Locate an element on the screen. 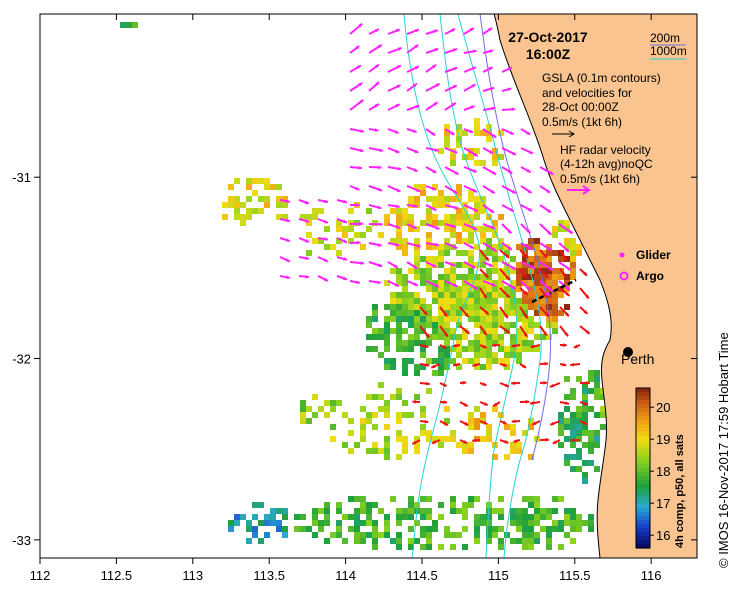  x-tick-label: 115.5 is located at coordinates (575, 575).